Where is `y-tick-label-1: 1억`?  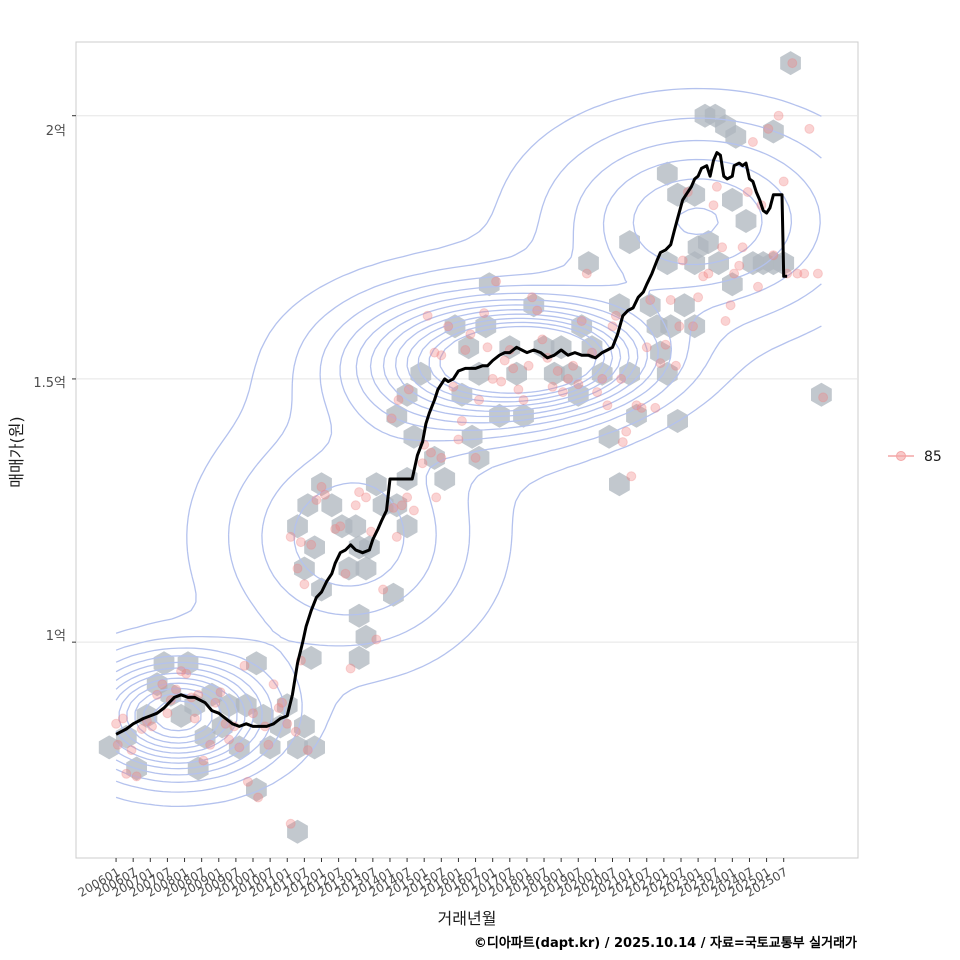 y-tick-label-1: 1억 is located at coordinates (56, 636).